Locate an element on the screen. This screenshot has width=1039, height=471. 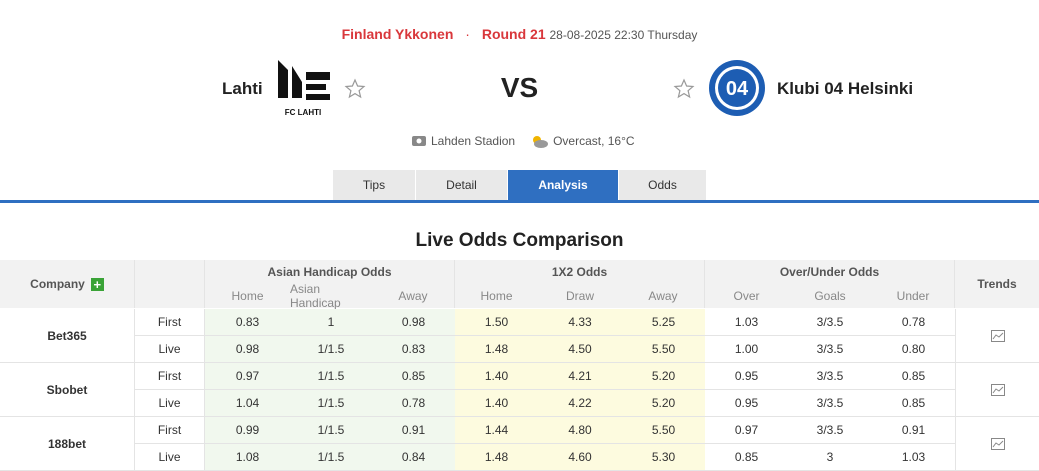
odds: 4.50 is located at coordinates (580, 349).